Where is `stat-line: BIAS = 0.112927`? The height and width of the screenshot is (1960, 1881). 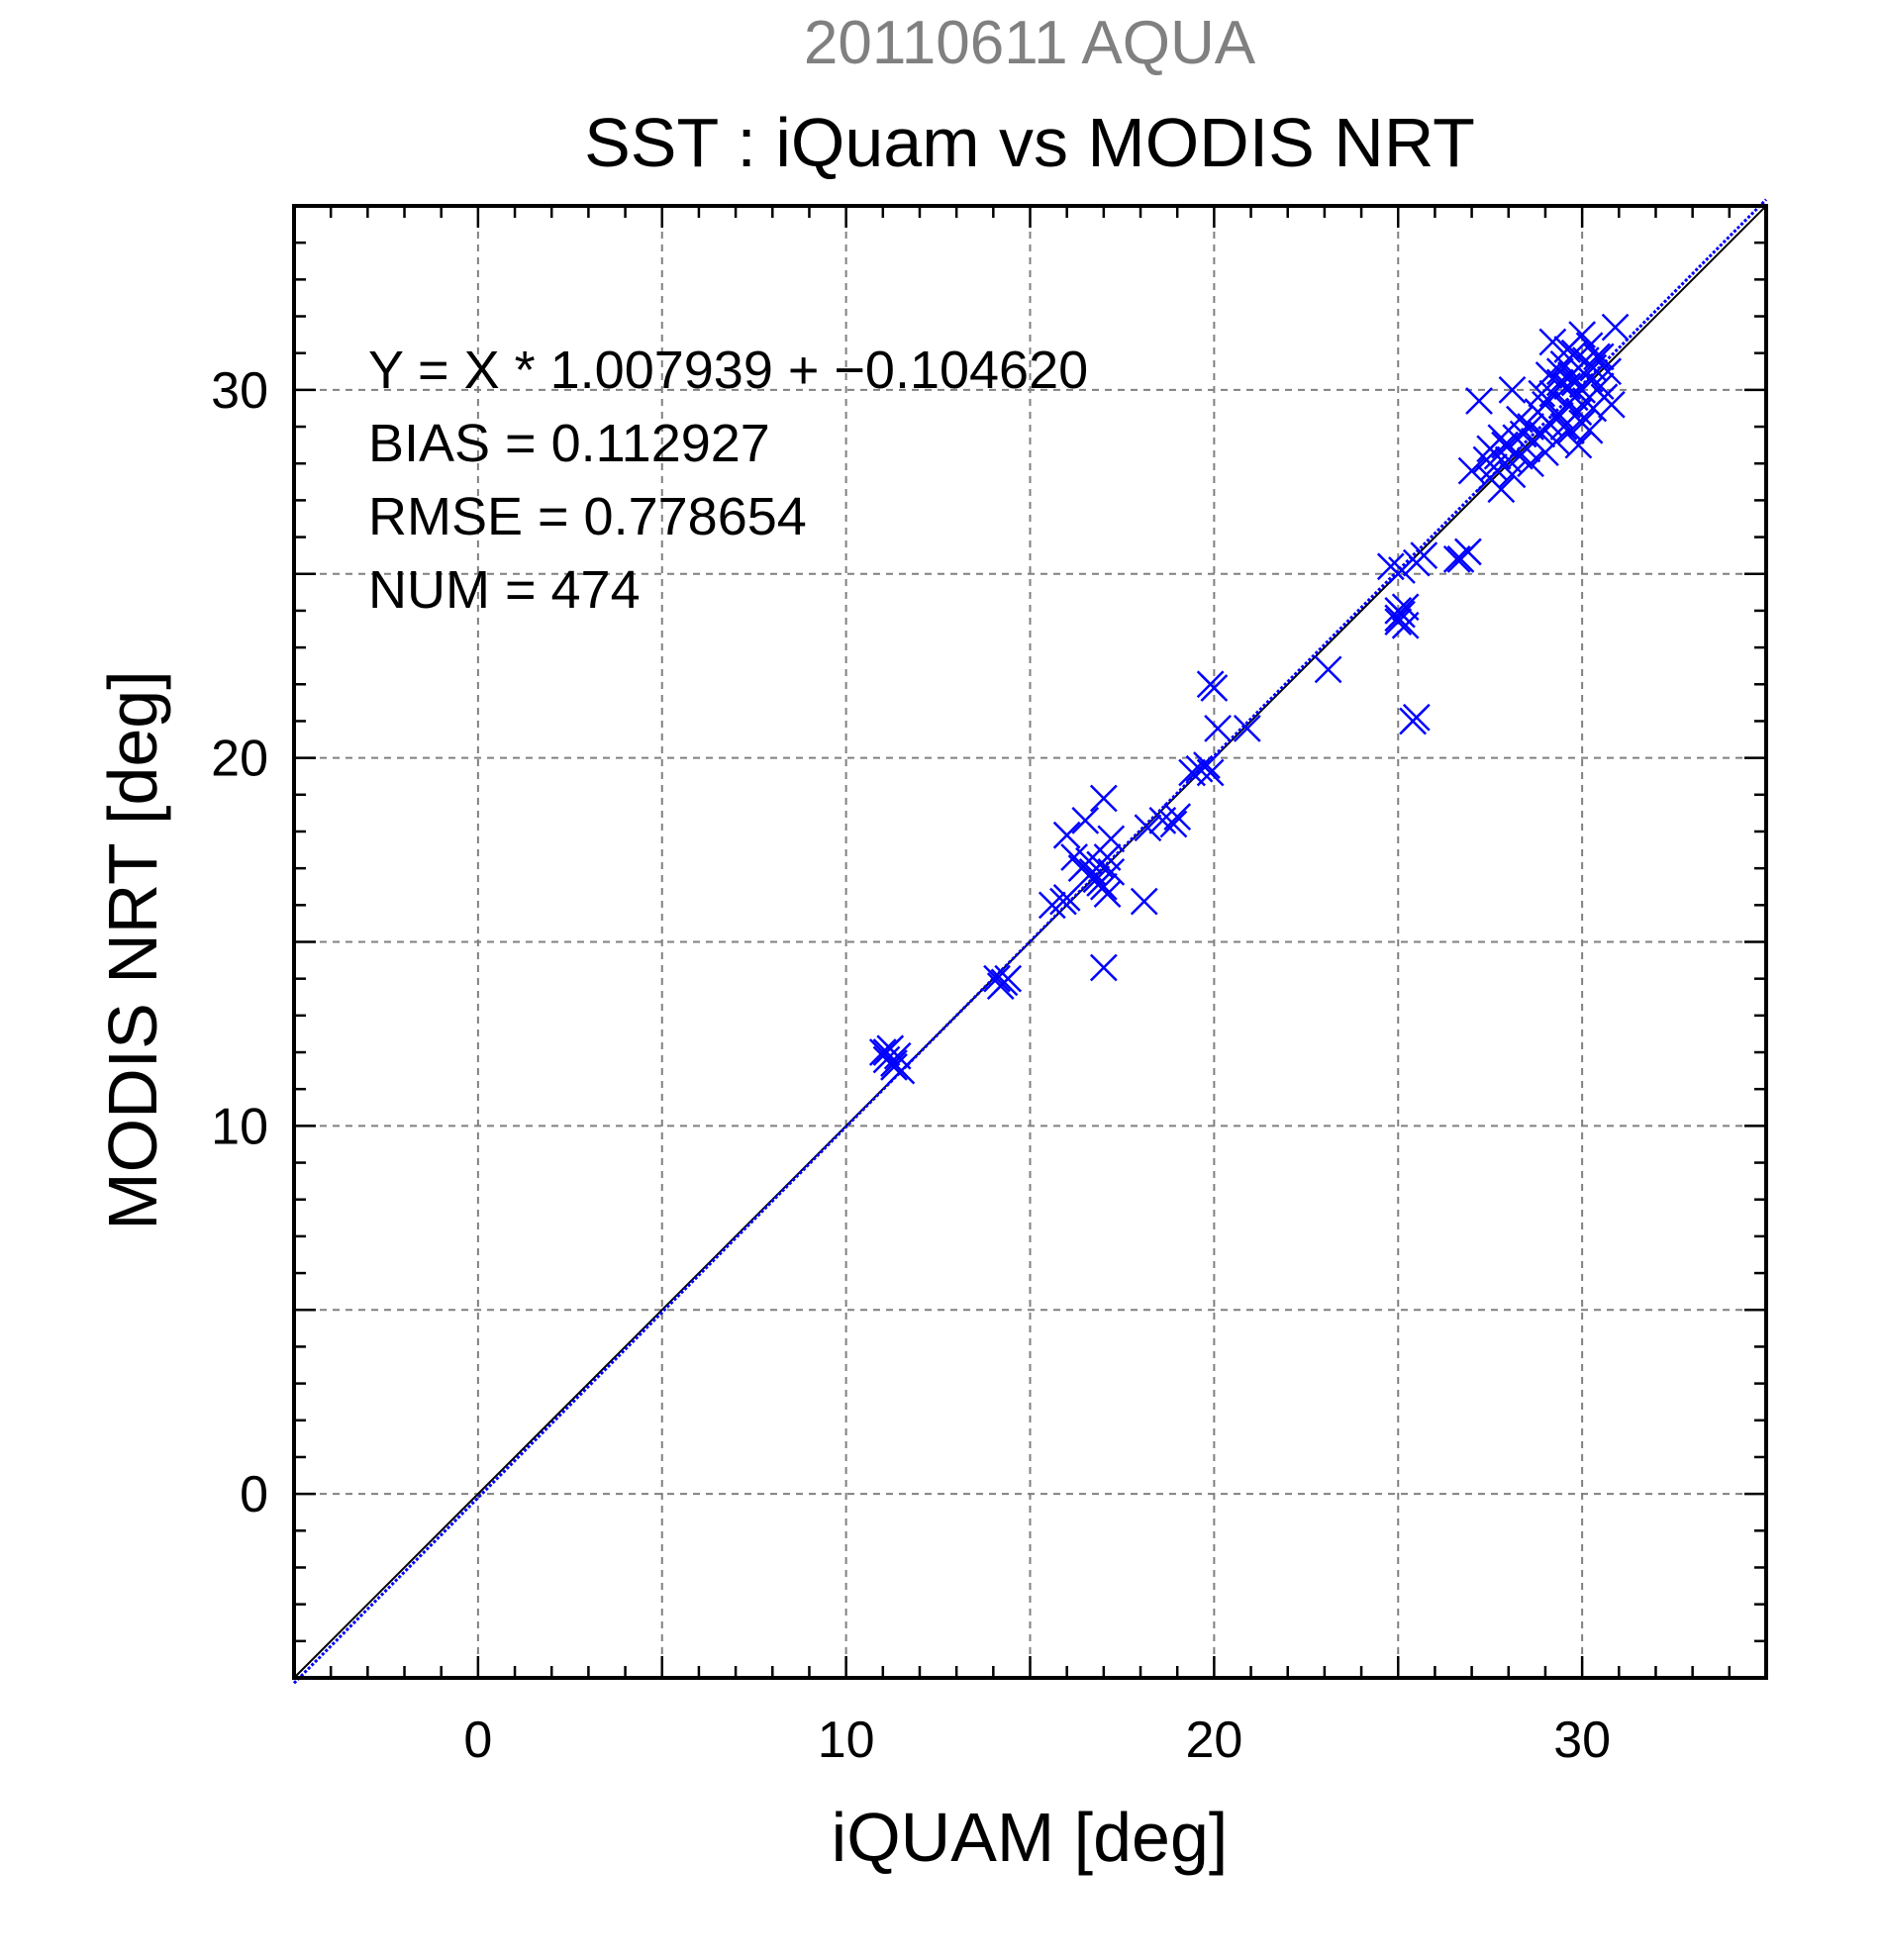
stat-line: BIAS = 0.112927 is located at coordinates (569, 443).